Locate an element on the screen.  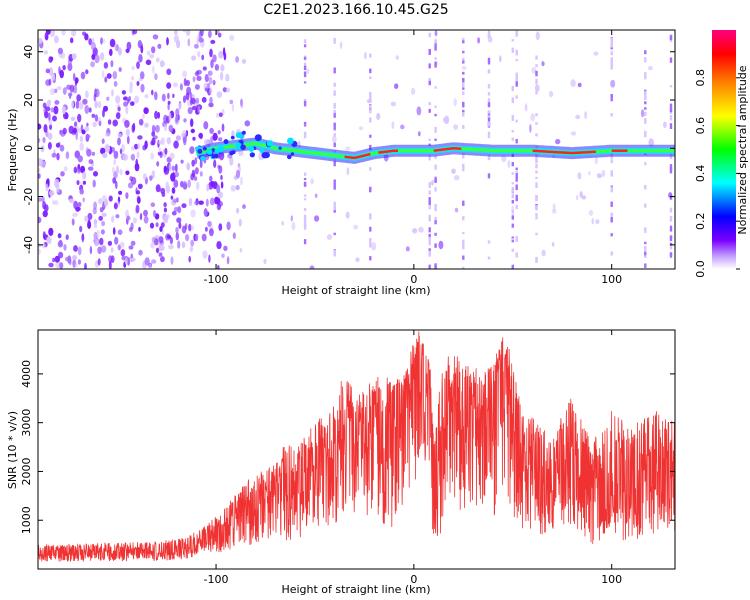
y-tick-label: -40 is located at coordinates (28, 245).